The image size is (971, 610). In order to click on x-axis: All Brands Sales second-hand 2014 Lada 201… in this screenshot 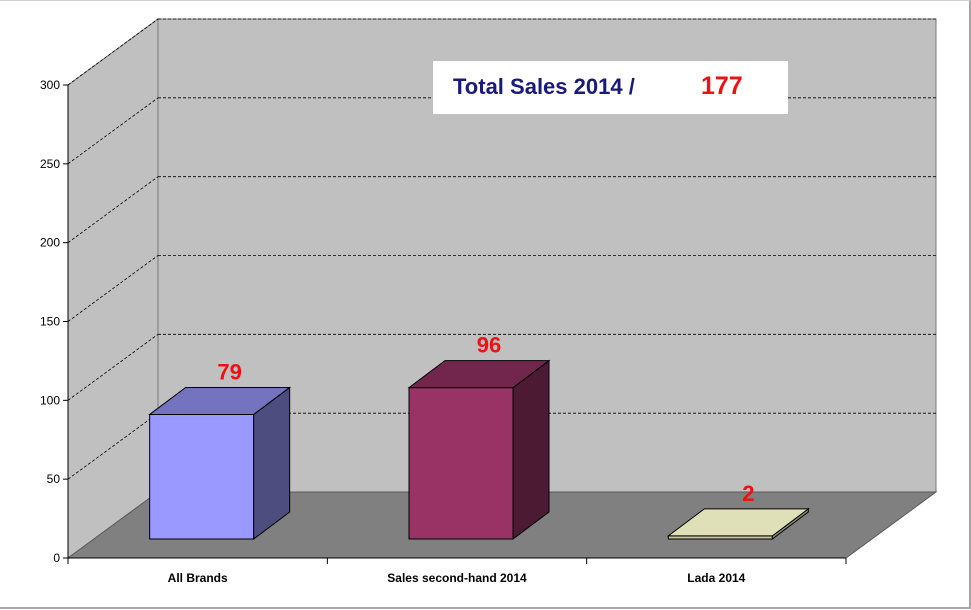, I will do `click(457, 571)`.